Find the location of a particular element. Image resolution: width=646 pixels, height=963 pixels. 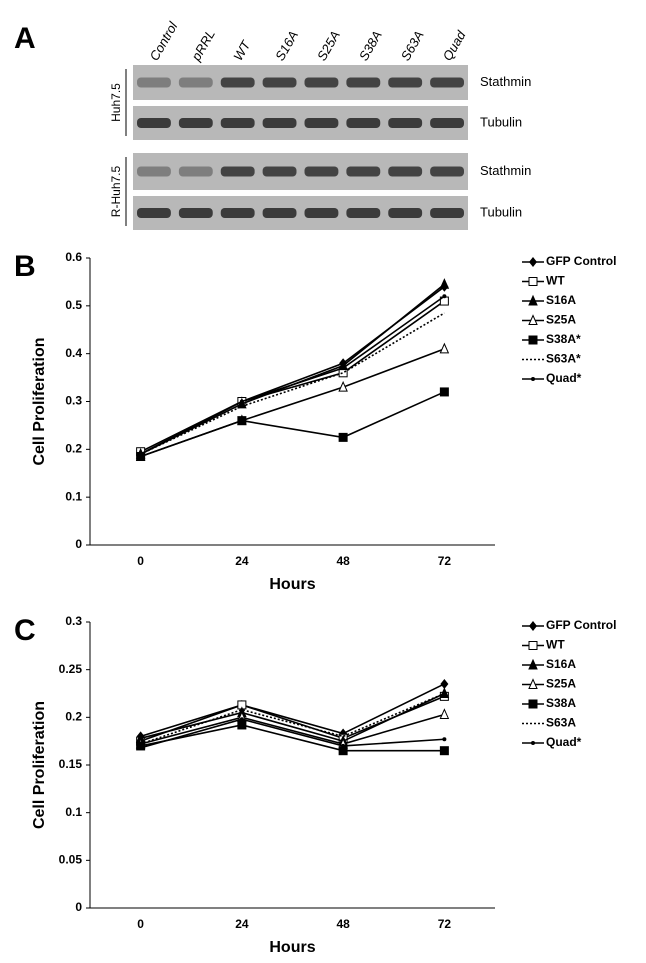

y-axis-label: Cell Proliferation is located at coordinates (39, 765).